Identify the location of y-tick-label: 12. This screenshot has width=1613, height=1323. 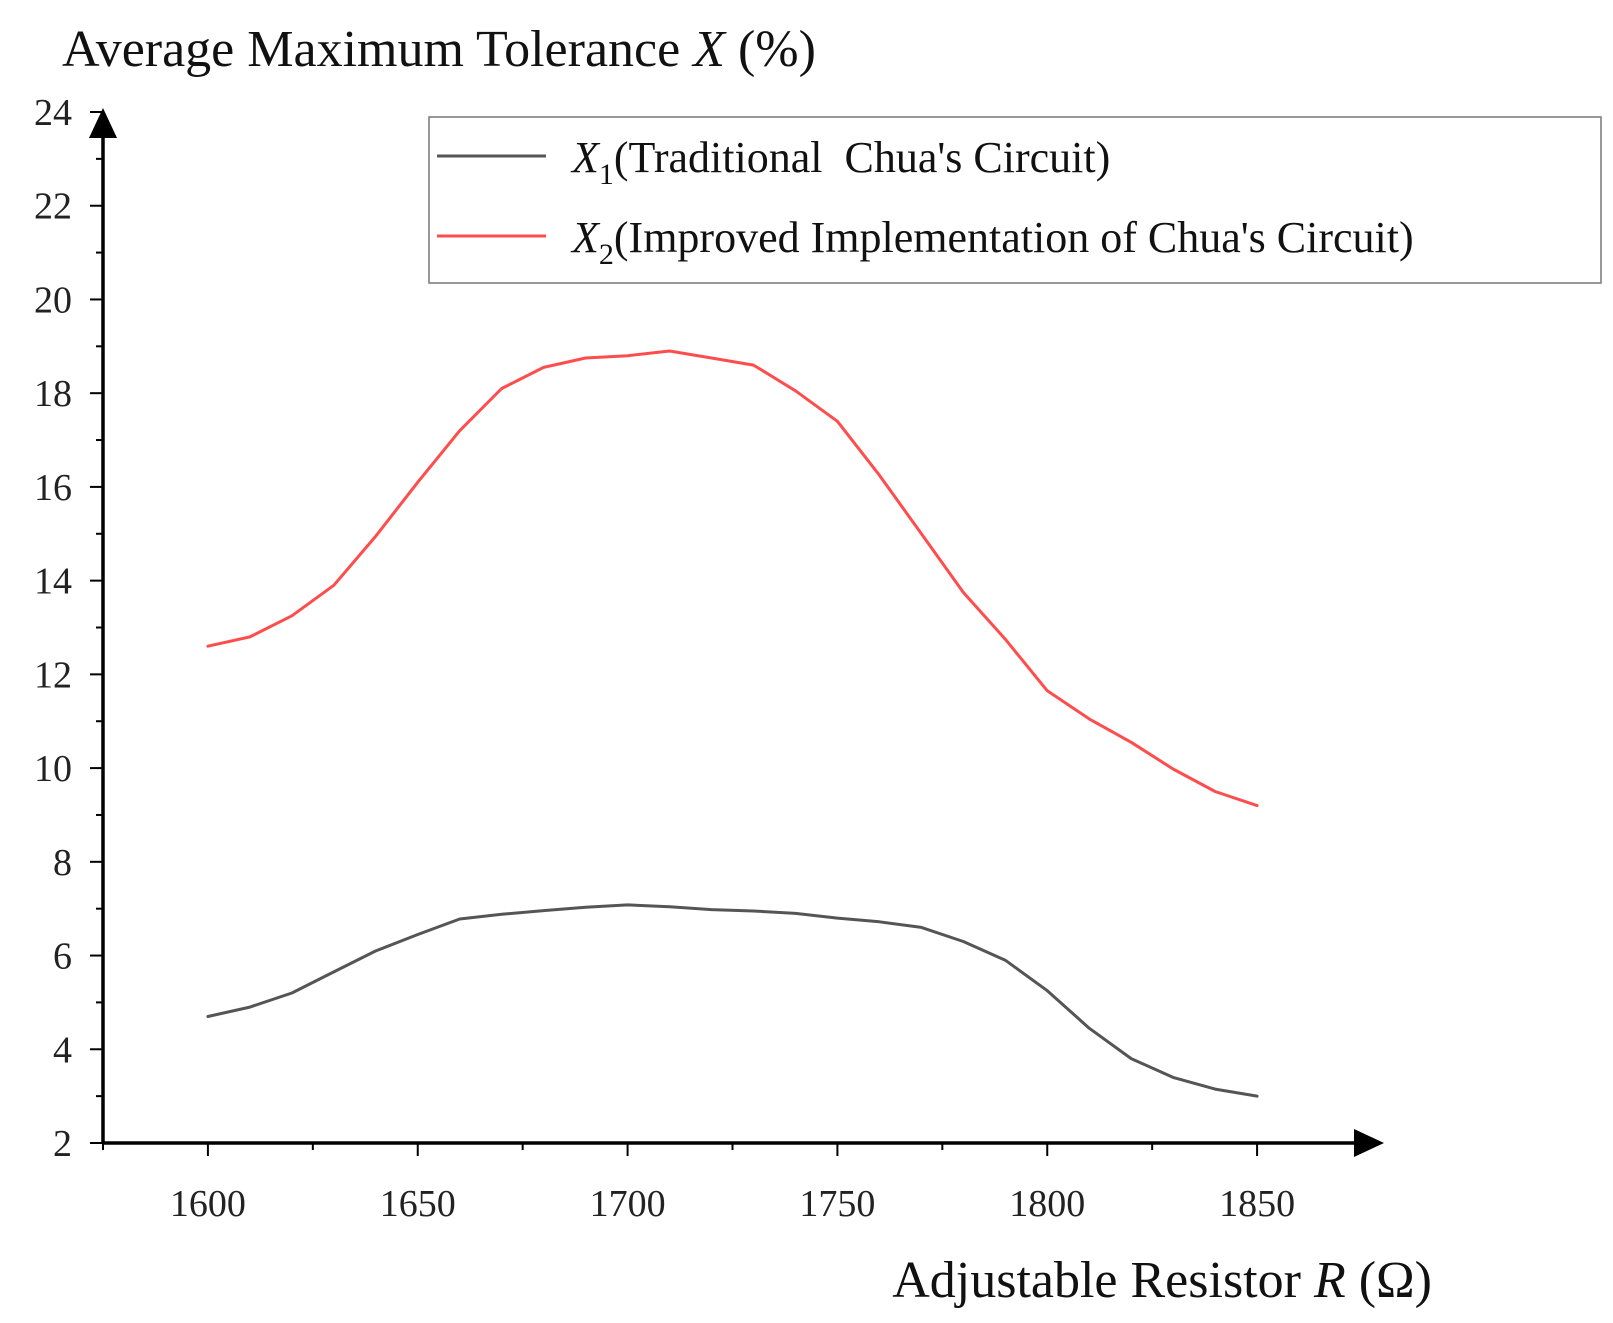
(53, 675).